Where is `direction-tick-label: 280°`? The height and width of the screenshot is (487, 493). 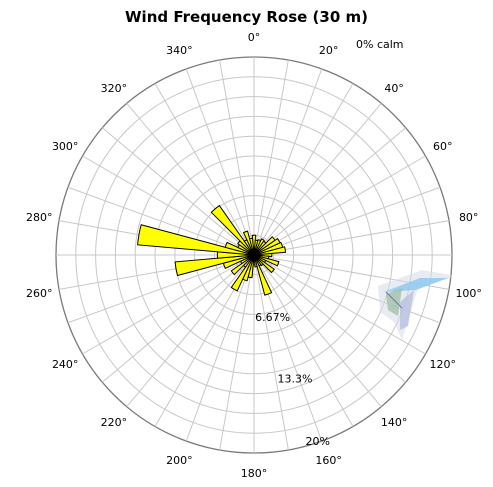
direction-tick-label: 280° is located at coordinates (39, 217).